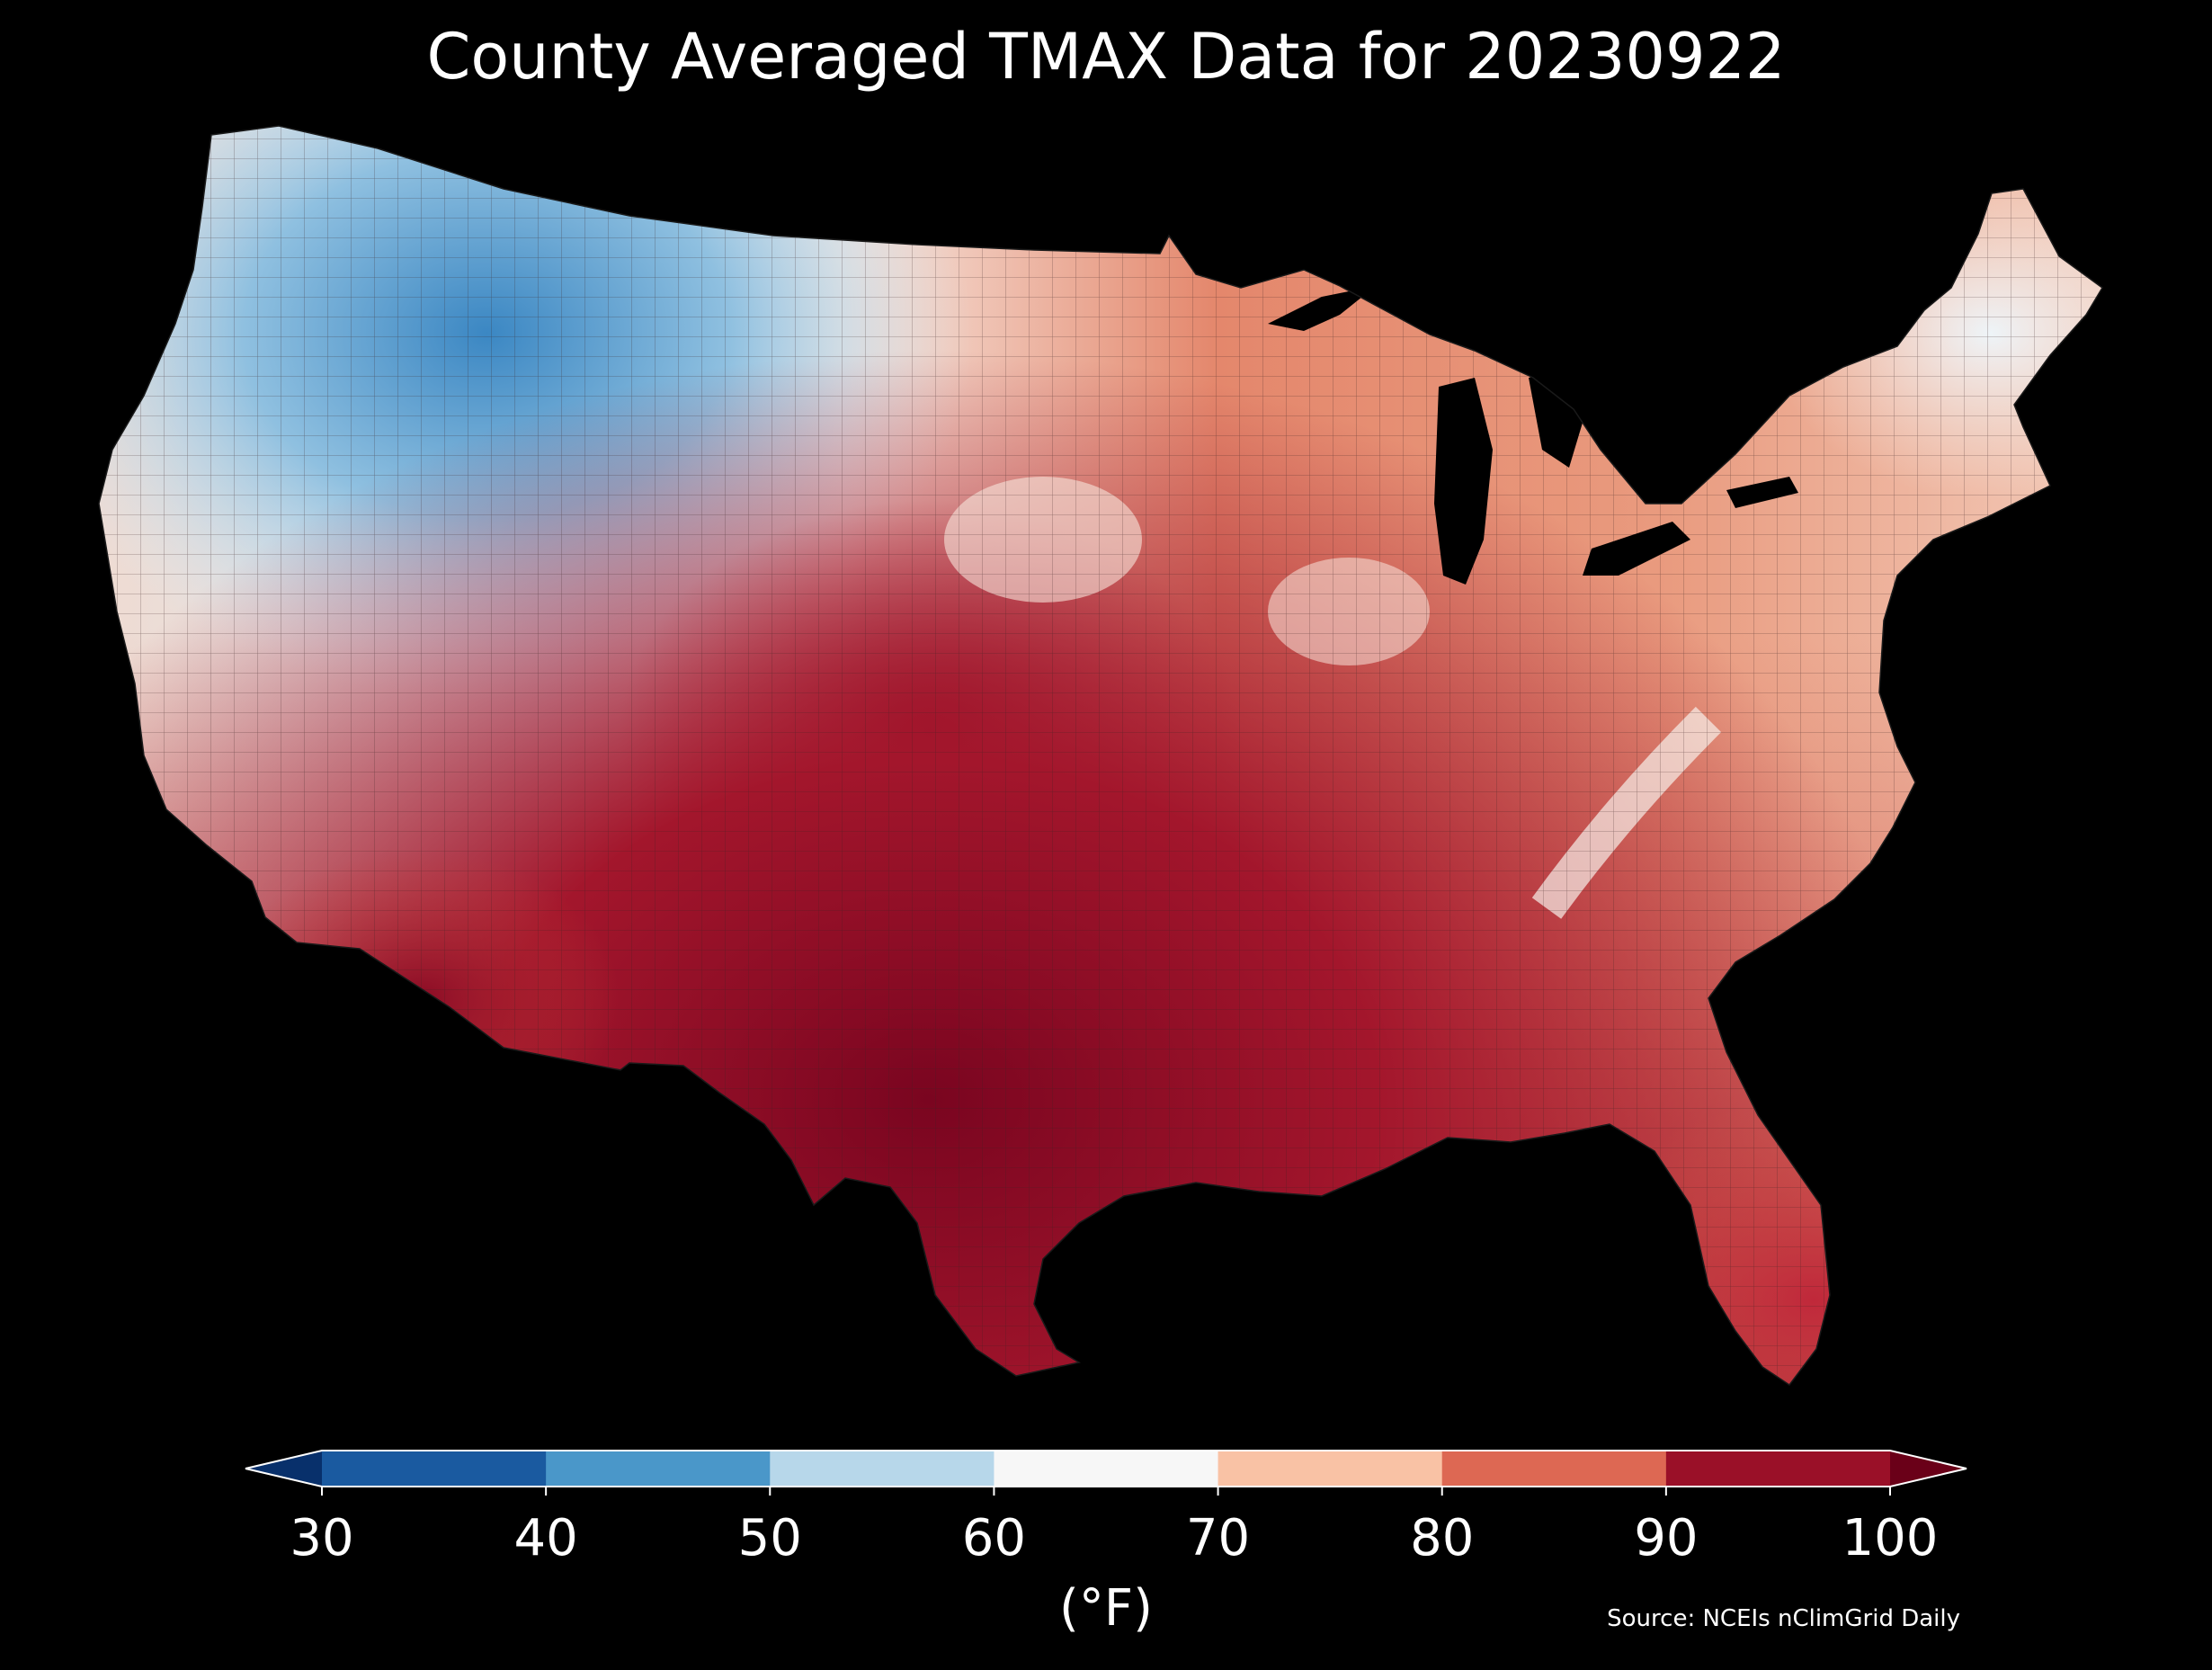 This screenshot has width=2212, height=1670. What do you see at coordinates (283, 1469) in the screenshot?
I see `colorbar-extend-low` at bounding box center [283, 1469].